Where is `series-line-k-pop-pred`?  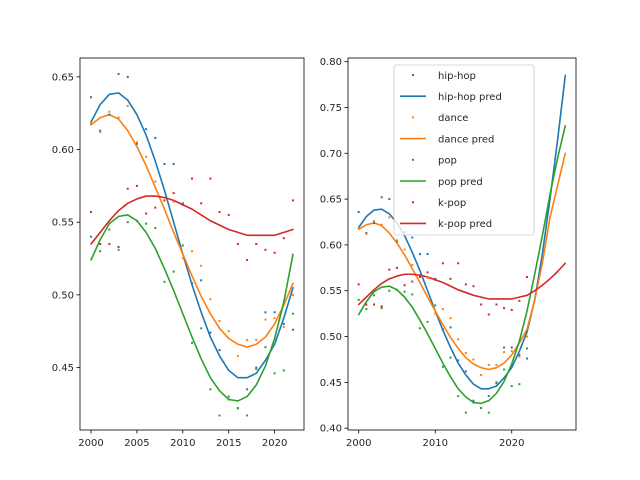 series-line-k-pop-pred is located at coordinates (192, 220).